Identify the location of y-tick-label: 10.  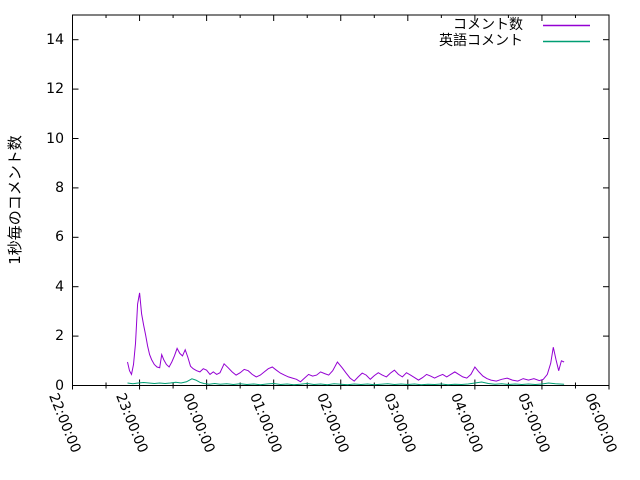
(55, 138).